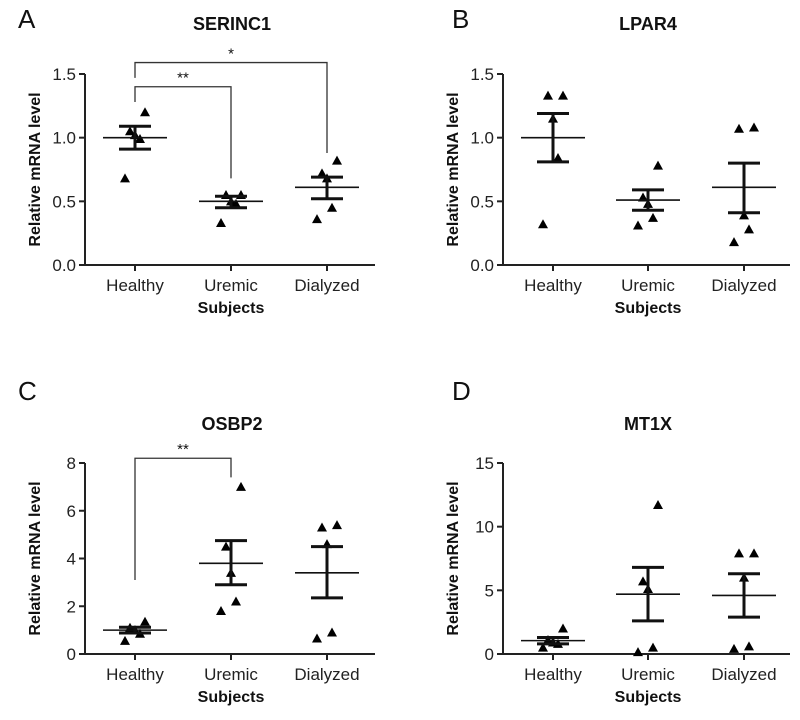  I want to click on y-tick-label: 4, so click(71, 559).